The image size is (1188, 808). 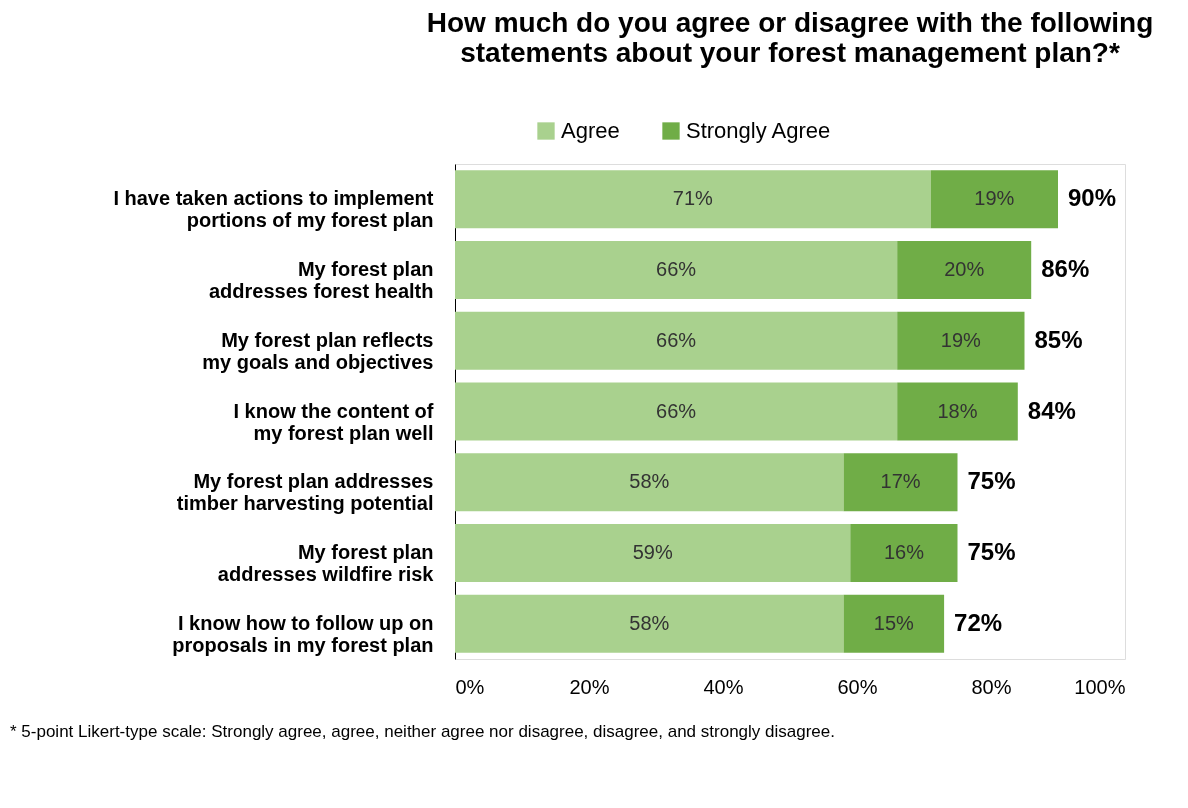 I want to click on data-label: 16%, so click(x=904, y=551).